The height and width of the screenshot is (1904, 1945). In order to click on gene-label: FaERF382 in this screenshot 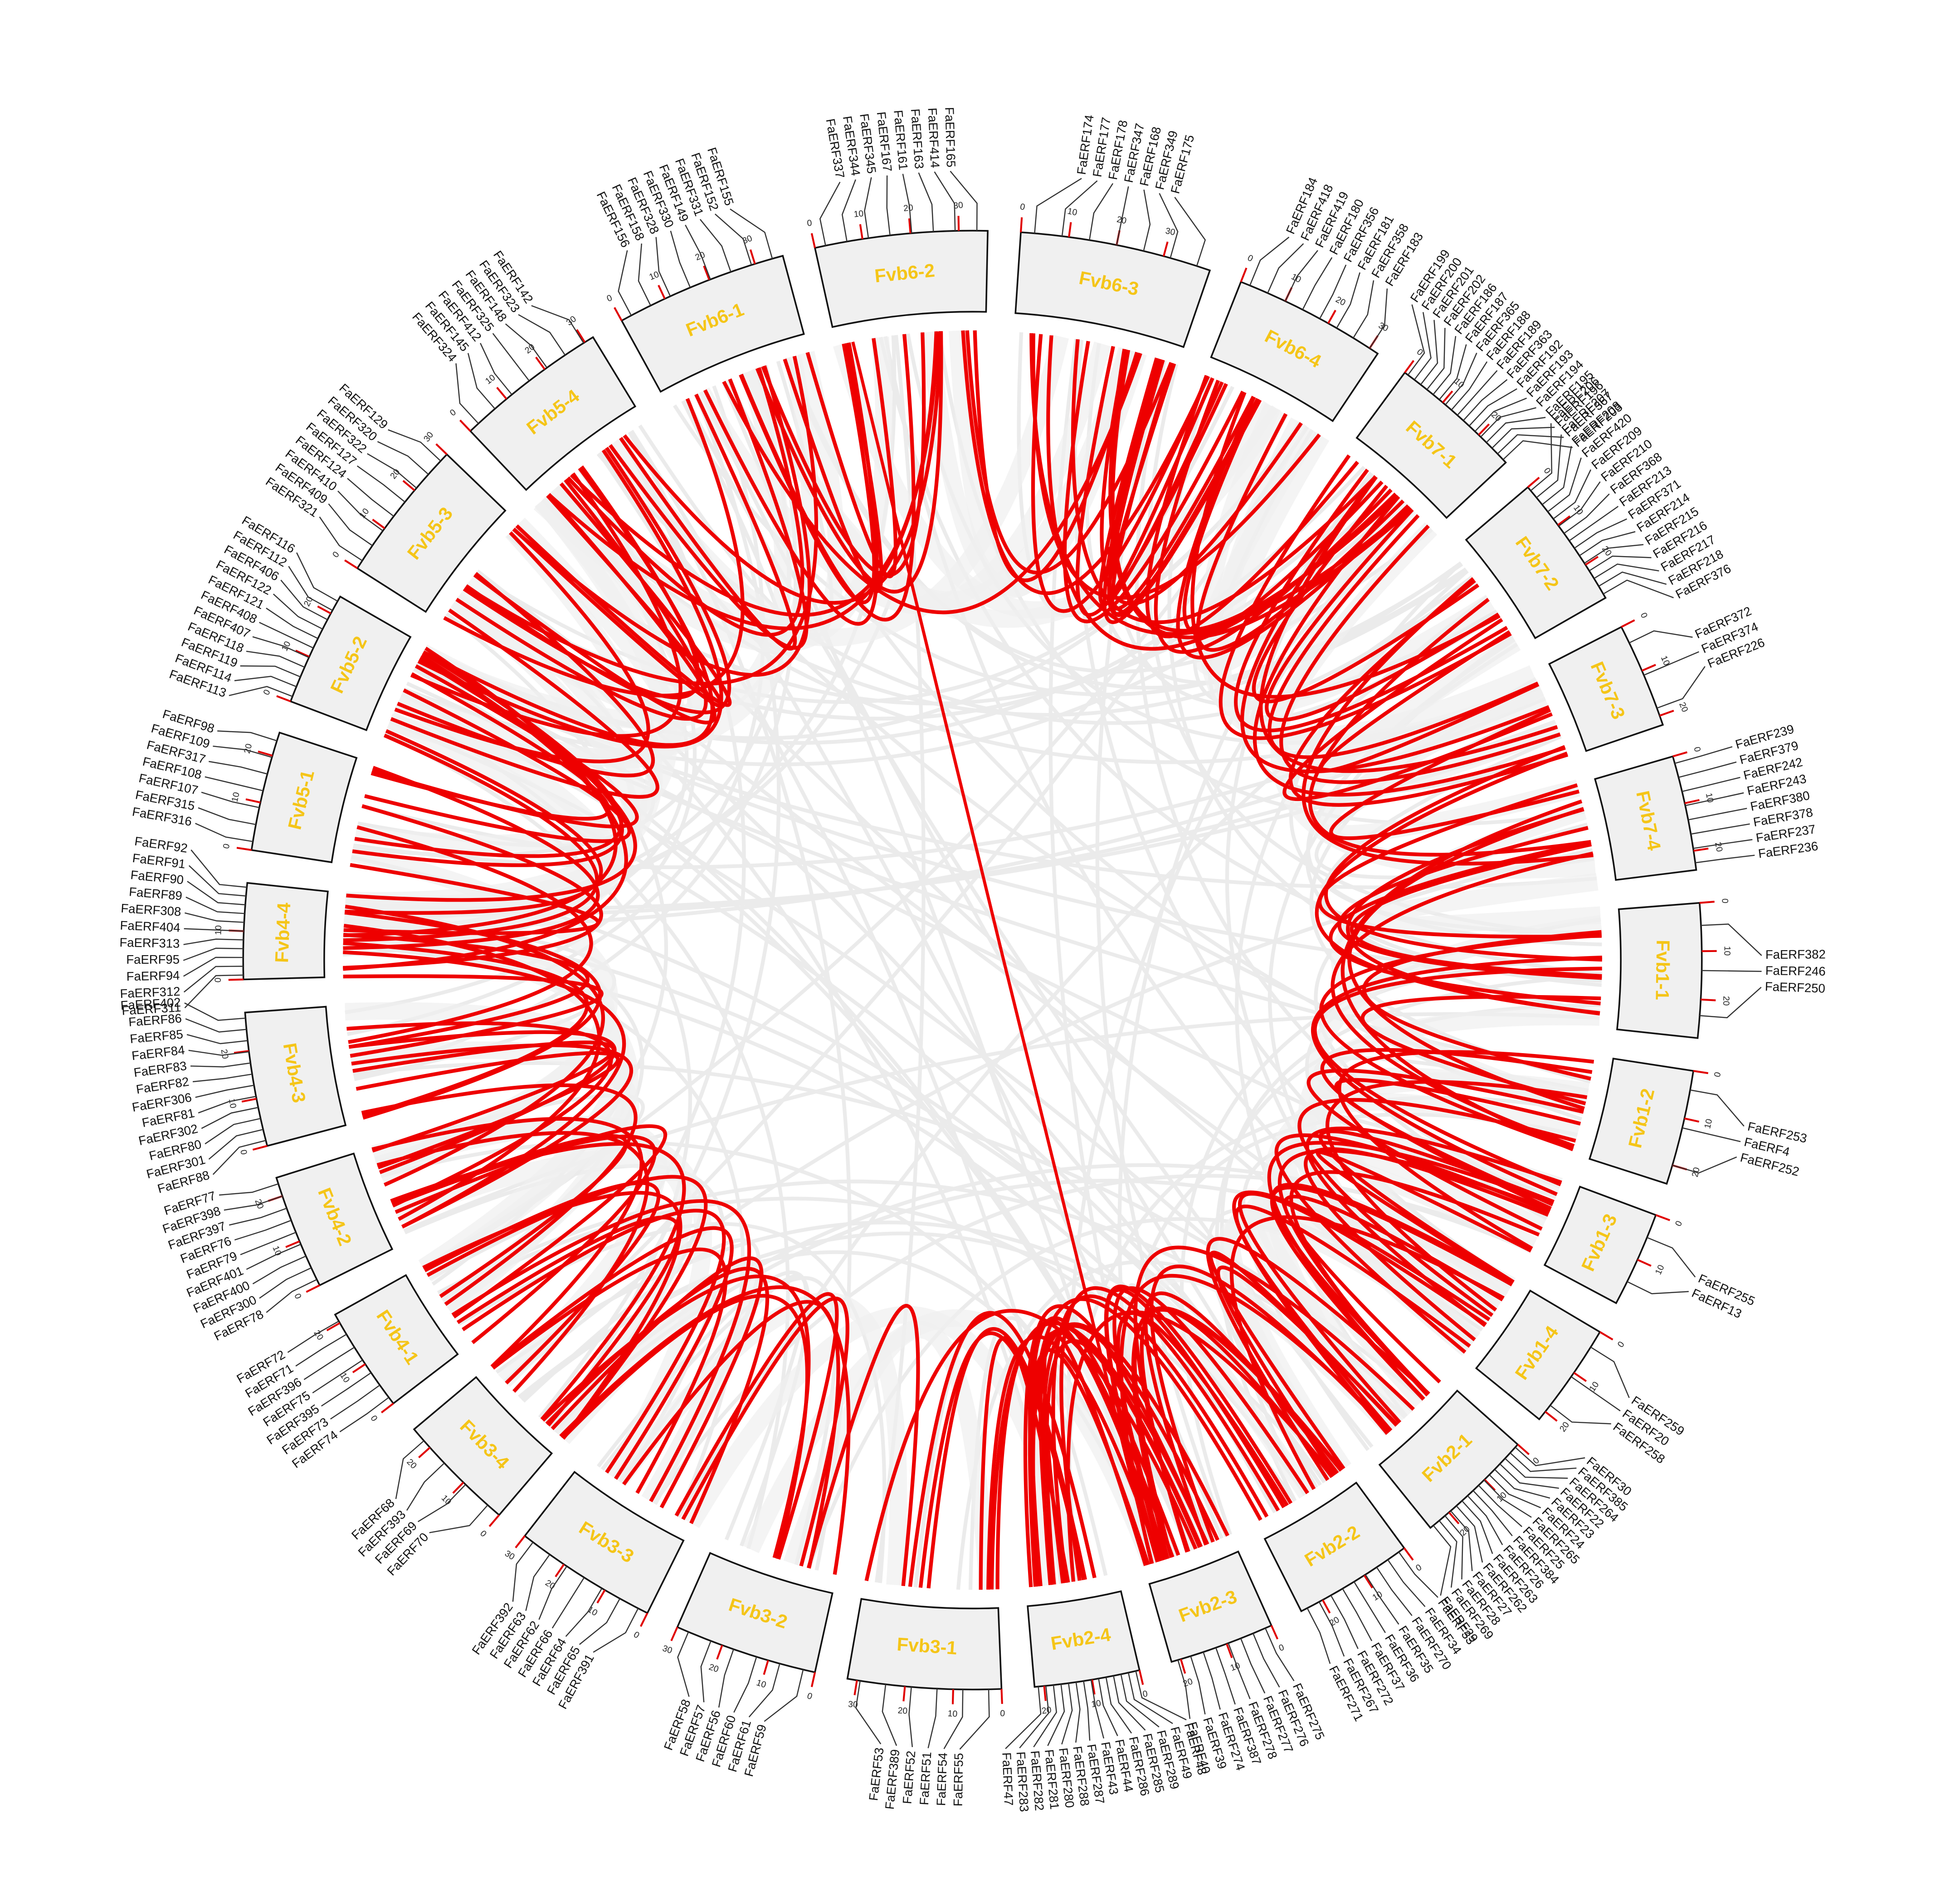, I will do `click(1795, 955)`.